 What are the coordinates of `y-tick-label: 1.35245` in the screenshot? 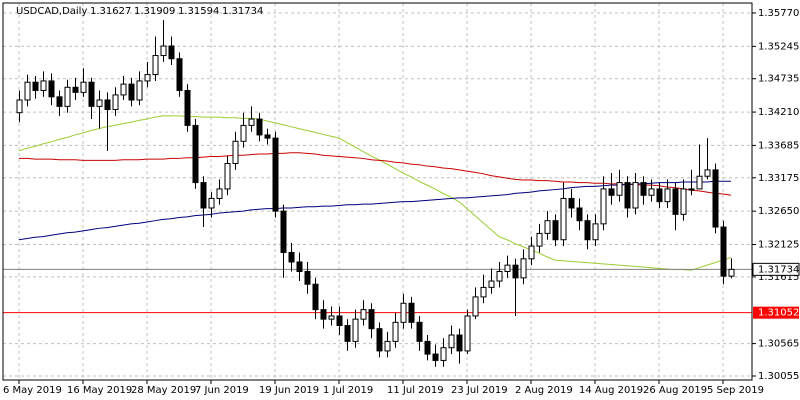 It's located at (778, 46).